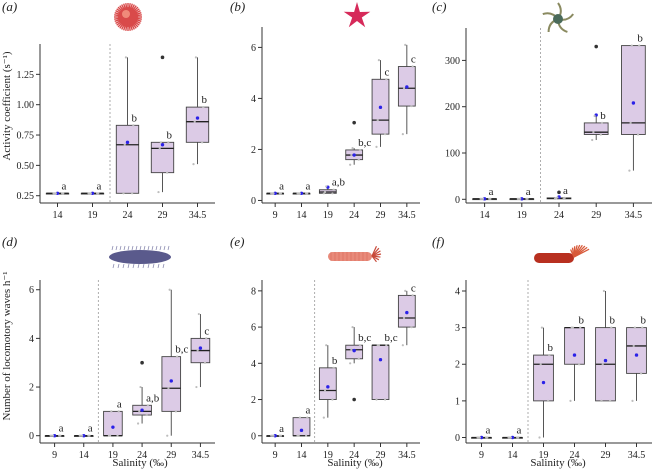 The width and height of the screenshot is (661, 471). I want to click on box-14: a, so click(83, 430).